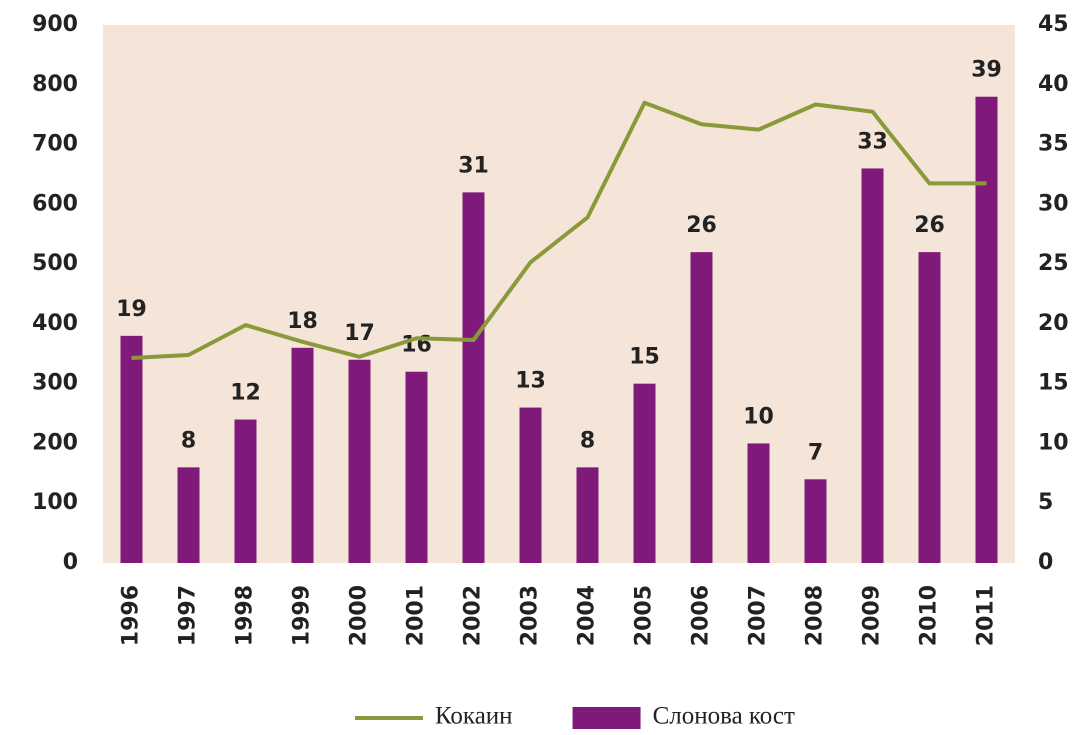  I want to click on data-label: 39, so click(986, 70).